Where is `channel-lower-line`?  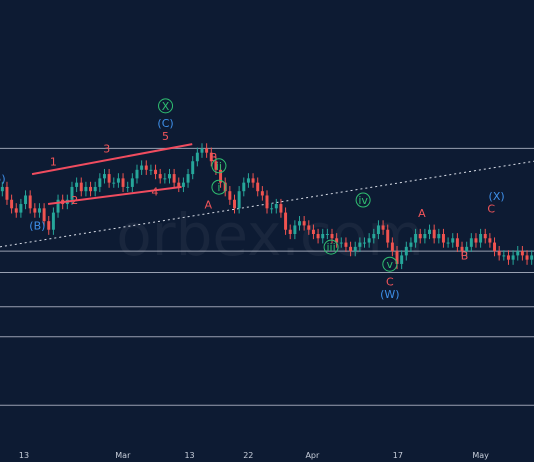 channel-lower-line is located at coordinates (114, 195).